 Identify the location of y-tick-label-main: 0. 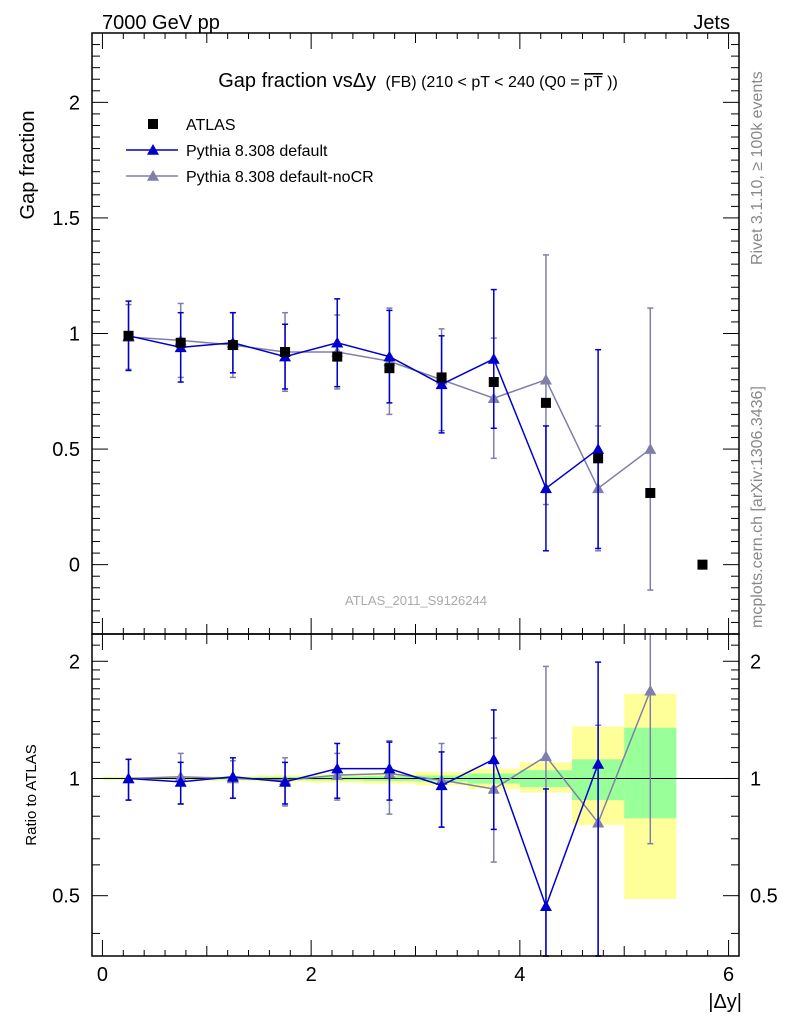
(74, 566).